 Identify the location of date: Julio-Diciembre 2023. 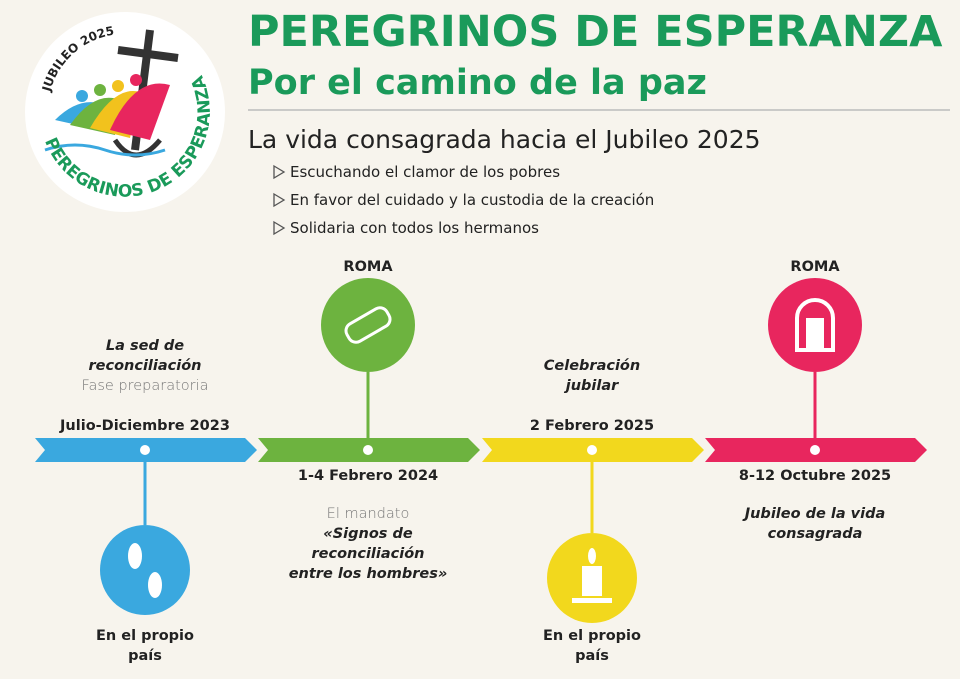
(144, 426).